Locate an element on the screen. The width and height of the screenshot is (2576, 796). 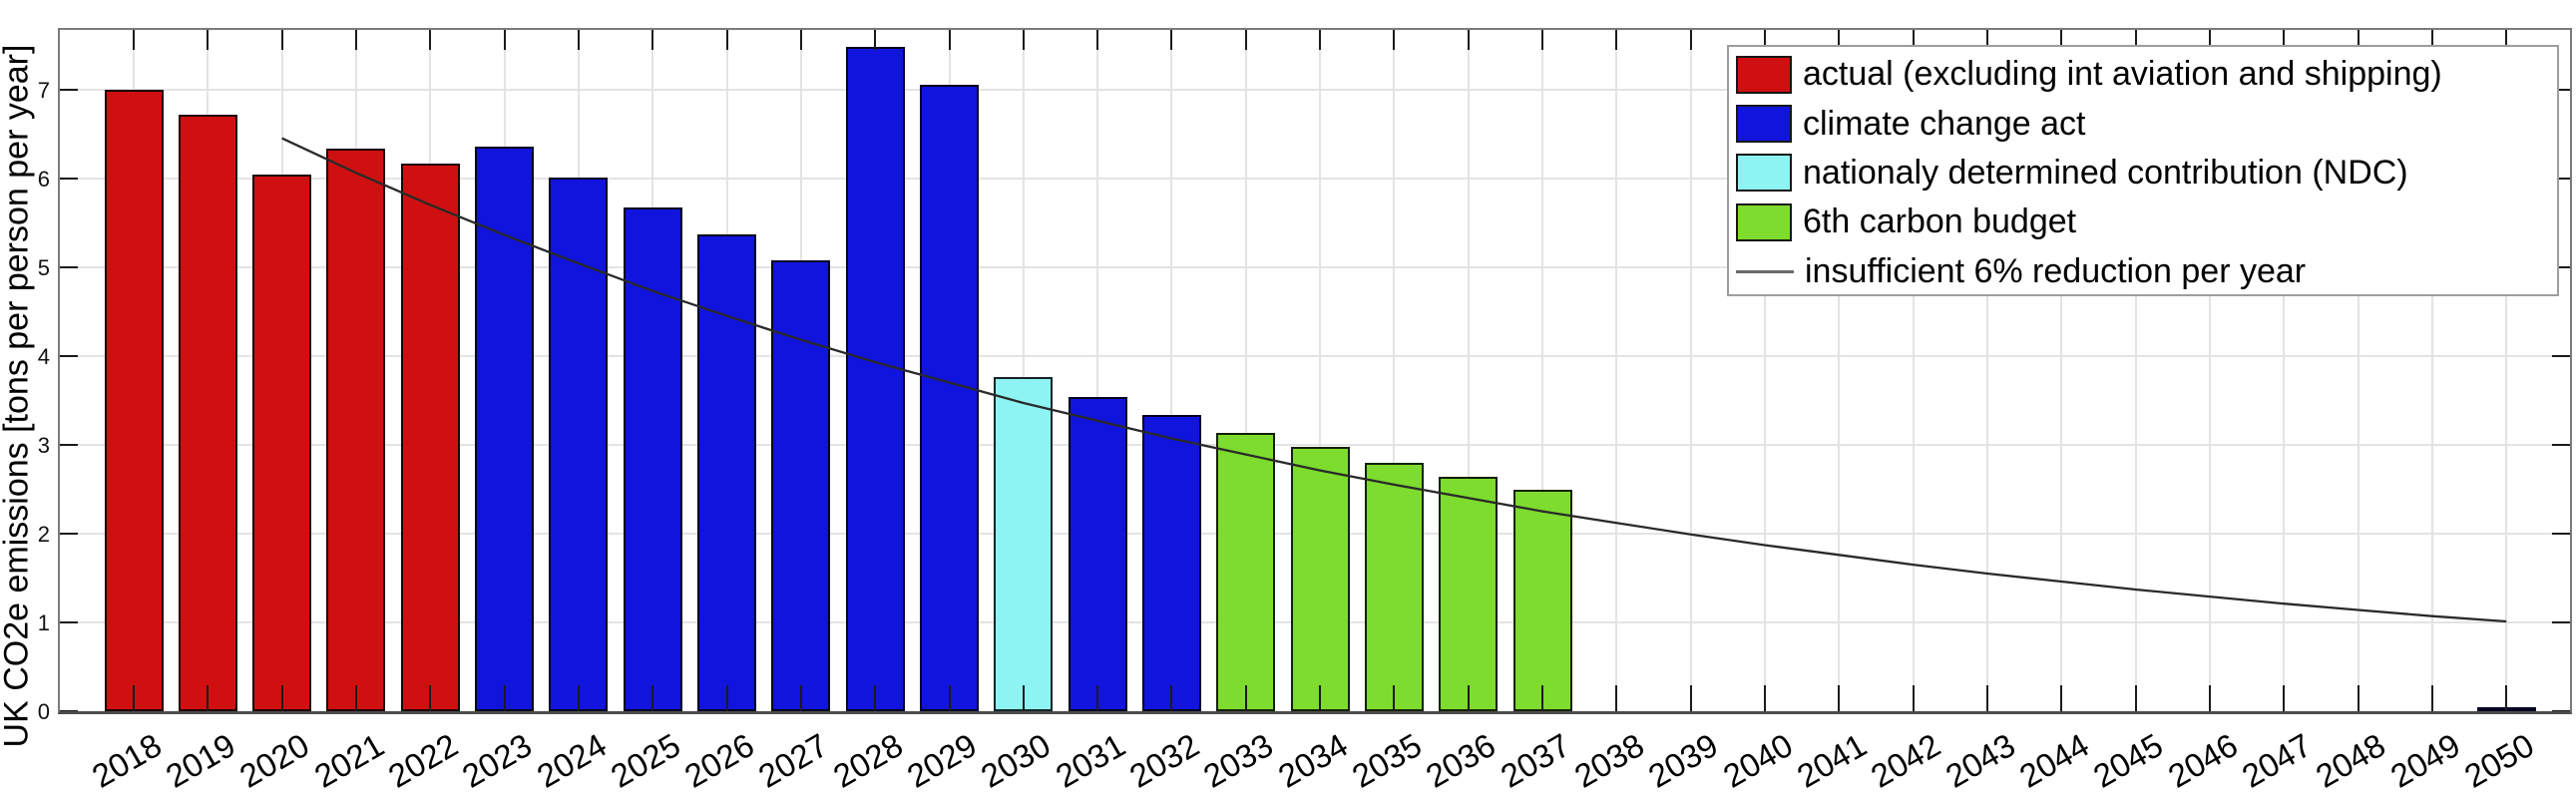
legend-item-3: 6th carbon budget is located at coordinates (2143, 222).